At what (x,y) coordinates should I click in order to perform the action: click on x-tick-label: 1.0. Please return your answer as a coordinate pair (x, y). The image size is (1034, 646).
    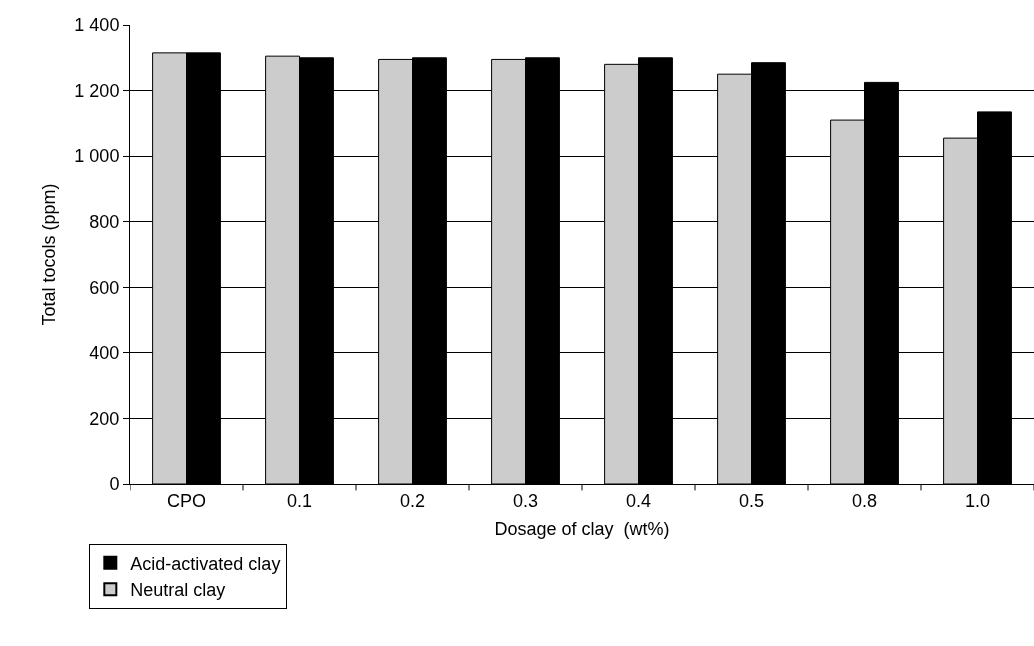
    Looking at the image, I should click on (977, 500).